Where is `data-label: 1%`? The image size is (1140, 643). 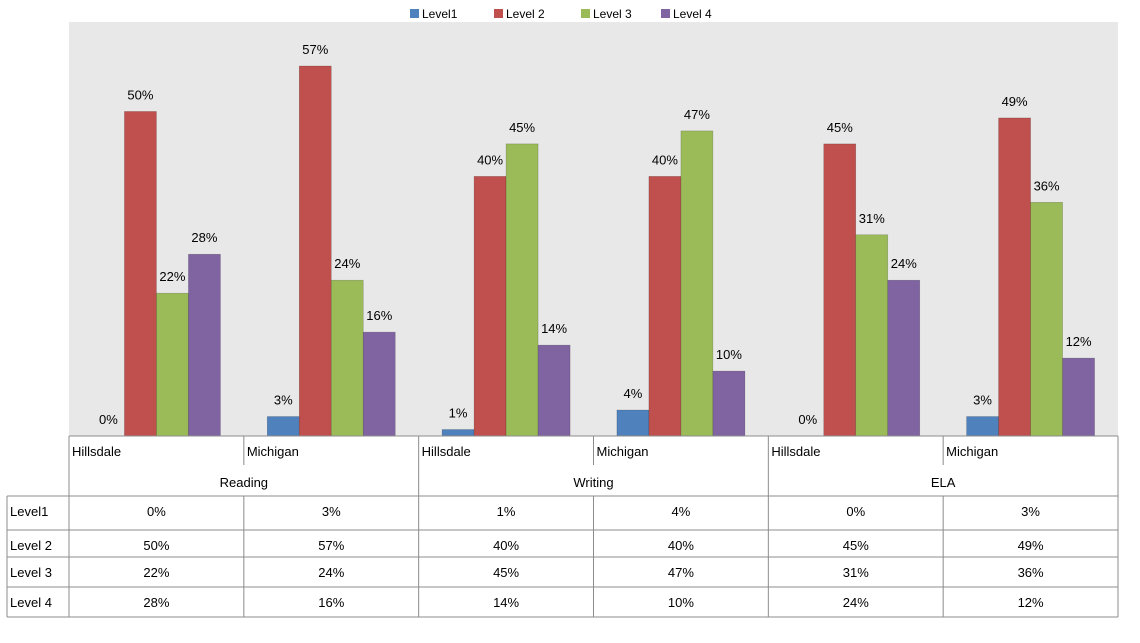
data-label: 1% is located at coordinates (458, 413).